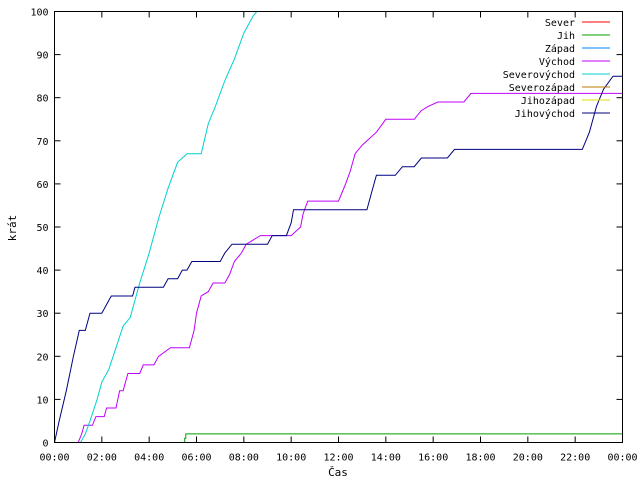 This screenshot has width=640, height=480. I want to click on x-tick-label: 16:00, so click(433, 458).